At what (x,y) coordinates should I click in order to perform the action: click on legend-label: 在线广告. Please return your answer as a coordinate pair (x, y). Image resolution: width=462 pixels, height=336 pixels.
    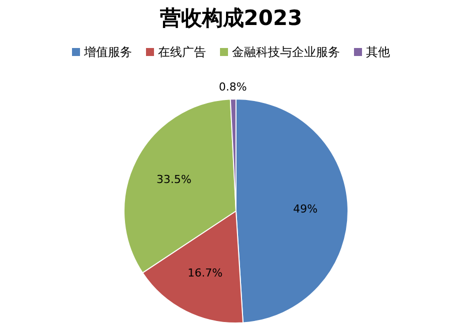
    Looking at the image, I should click on (182, 52).